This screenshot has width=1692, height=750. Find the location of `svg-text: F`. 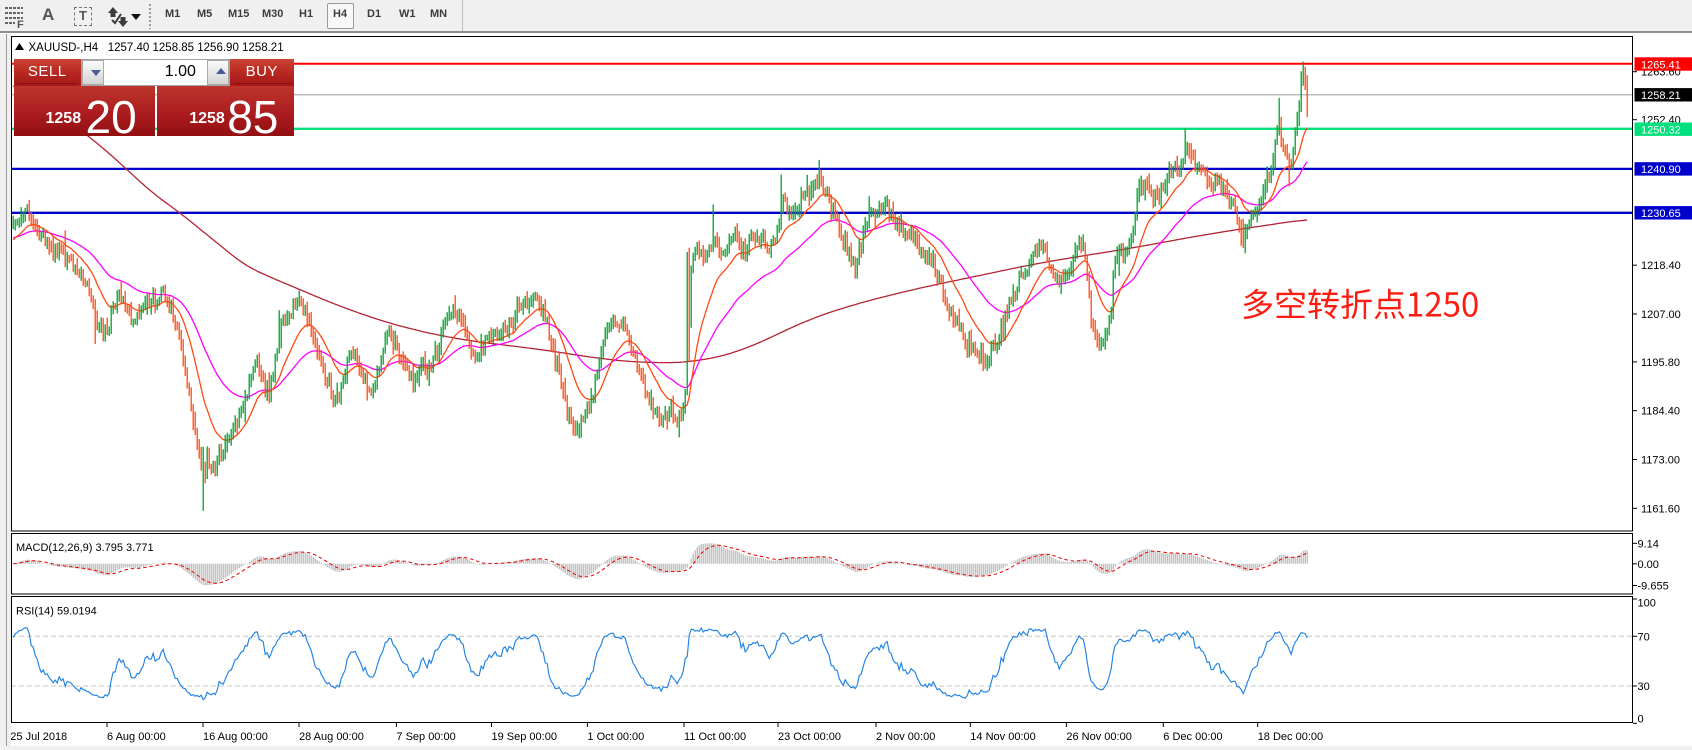

svg-text: F is located at coordinates (20, 24).